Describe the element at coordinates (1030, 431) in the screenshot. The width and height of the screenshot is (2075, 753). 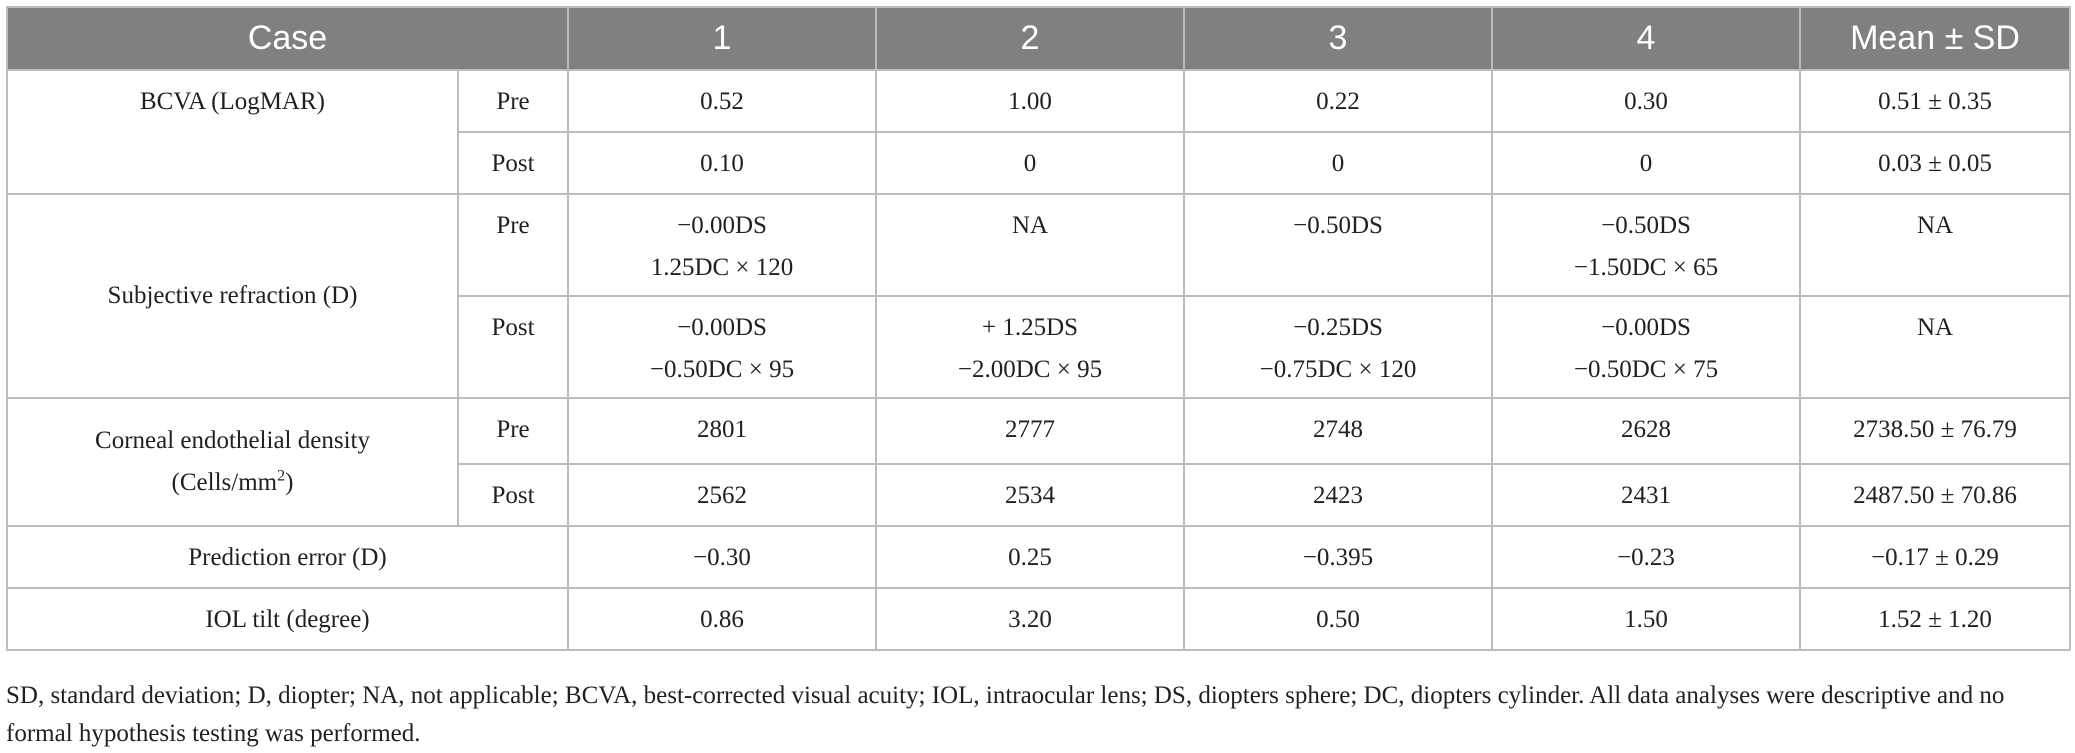
I see `table-cell: 2777` at that location.